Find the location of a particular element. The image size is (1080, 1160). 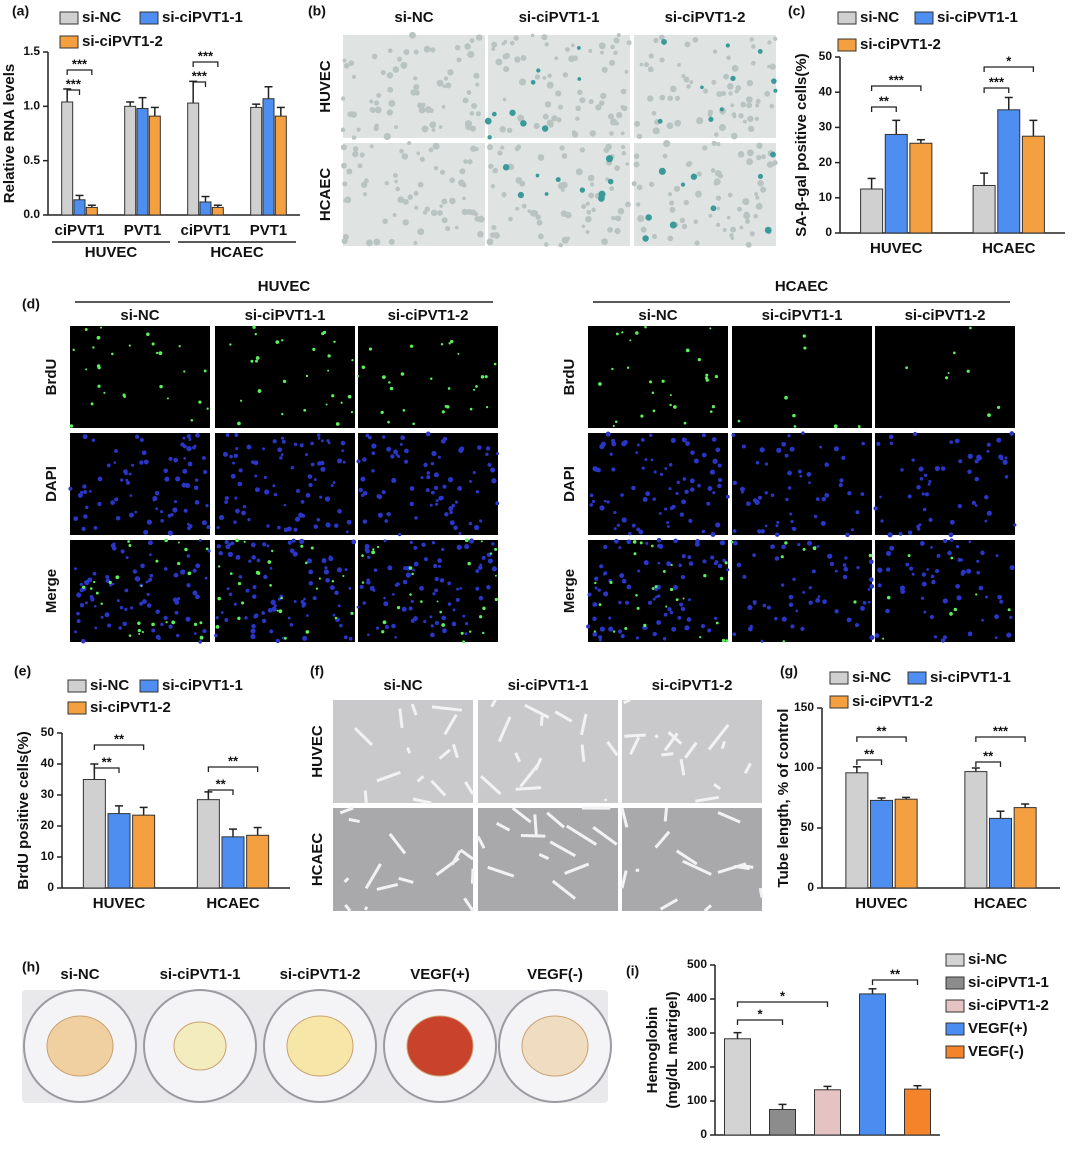

y-tick-label: 150 is located at coordinates (804, 707).